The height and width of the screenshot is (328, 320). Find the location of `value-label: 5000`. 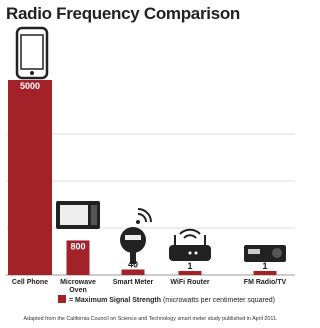

value-label: 5000 is located at coordinates (30, 86).